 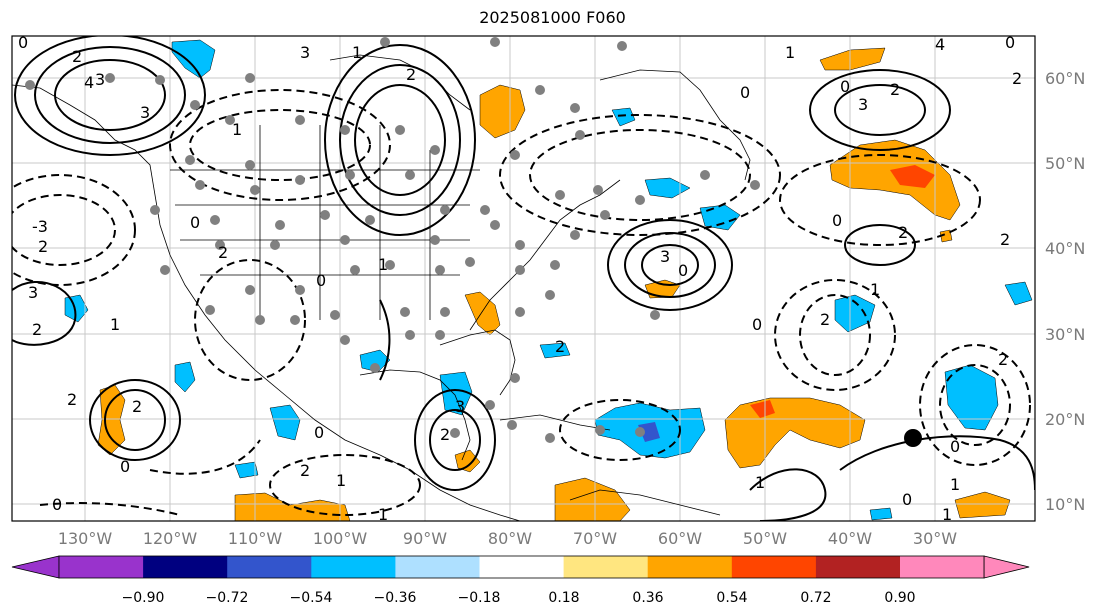 What do you see at coordinates (563, 598) in the screenshot?
I see `colorbar-tick-label: 0.18` at bounding box center [563, 598].